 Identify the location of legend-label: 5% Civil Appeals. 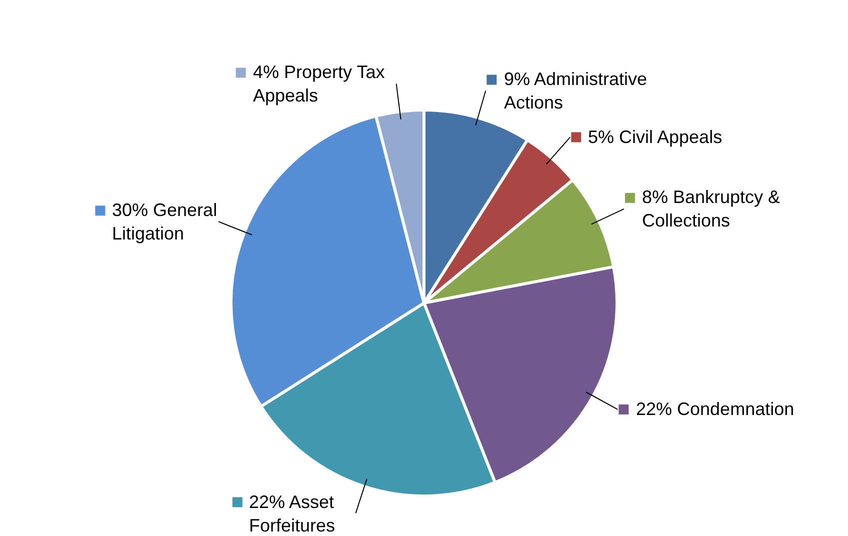
(655, 137).